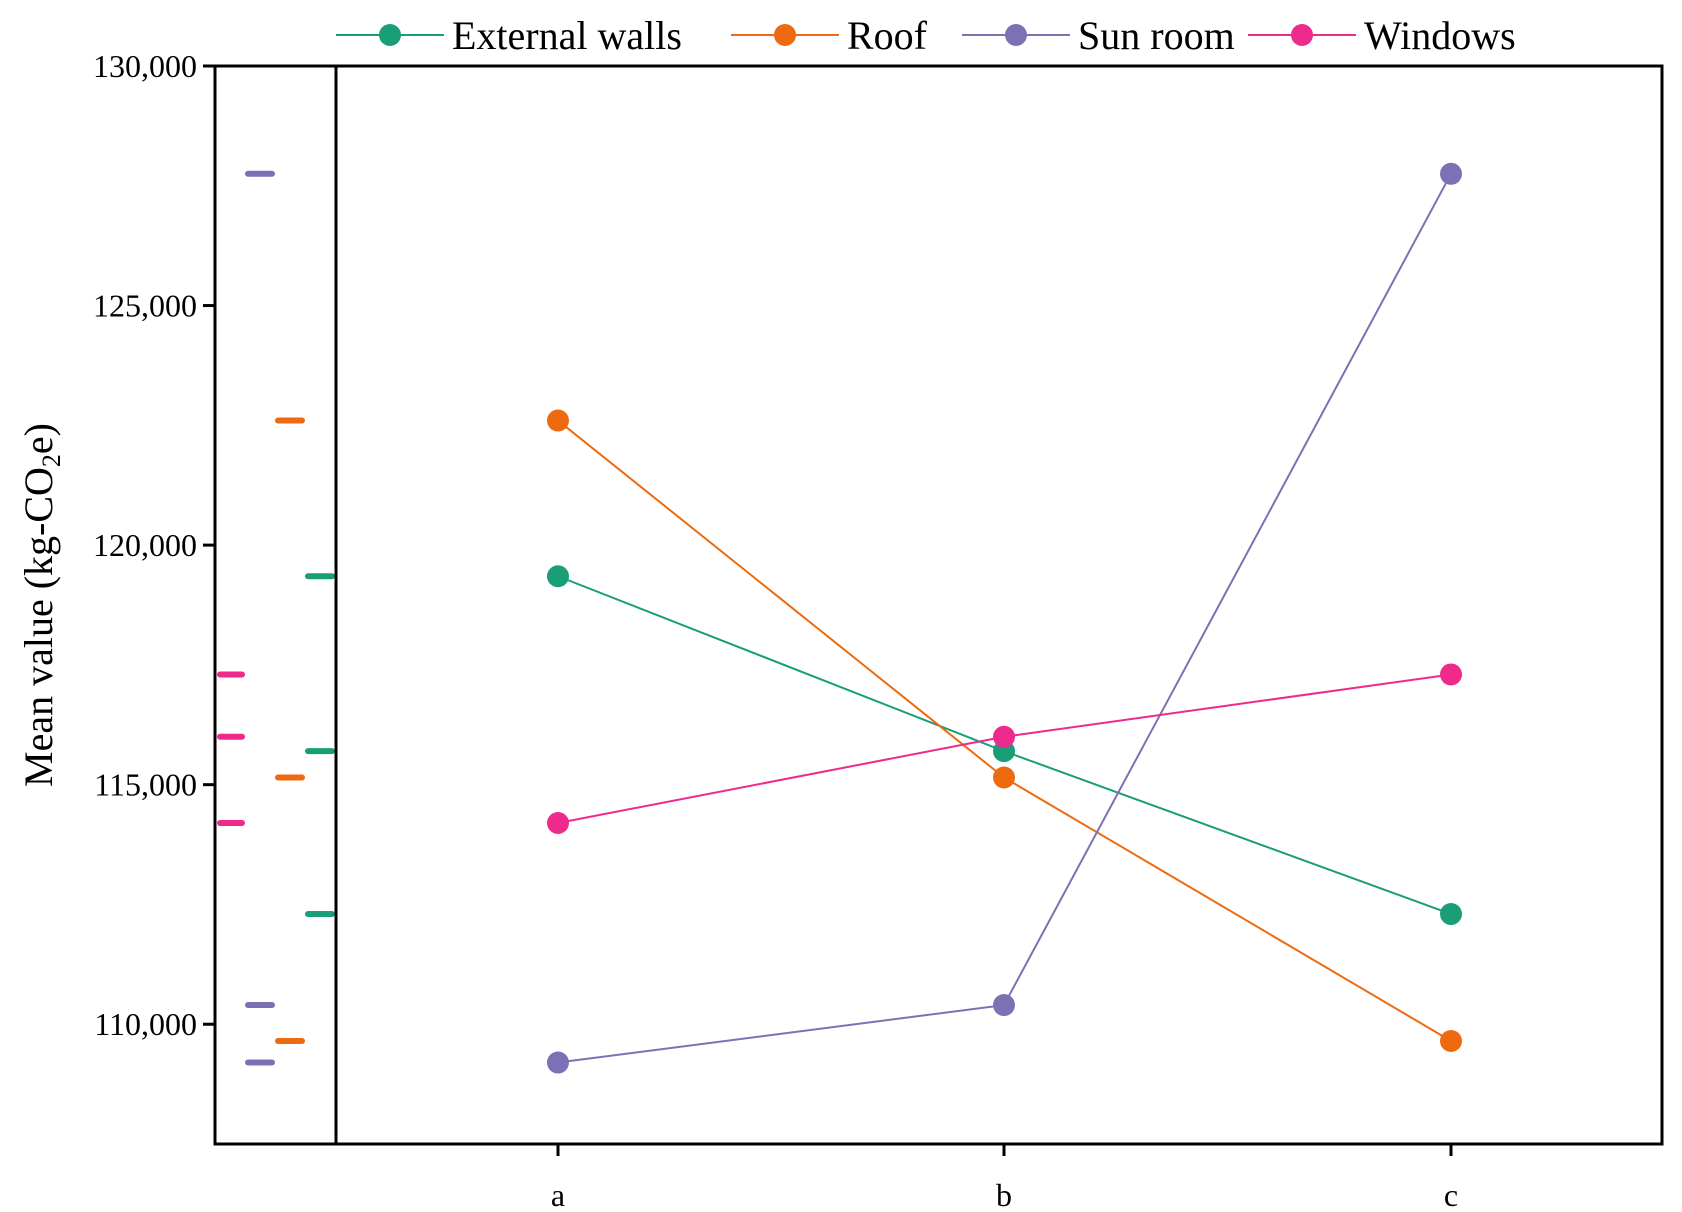  What do you see at coordinates (1451, 674) in the screenshot?
I see `data-point-windows-c` at bounding box center [1451, 674].